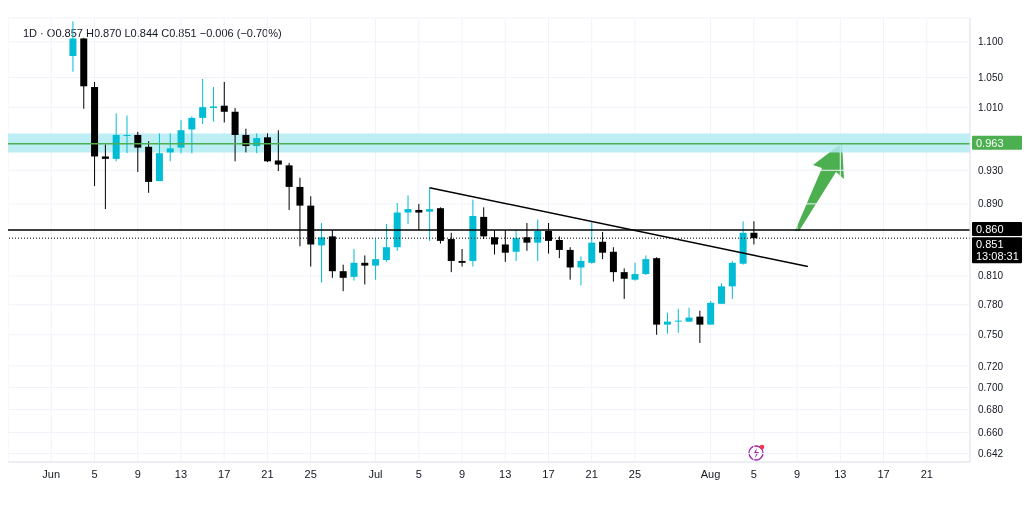 The height and width of the screenshot is (526, 1024). I want to click on y-tick-label: 1.010, so click(991, 107).